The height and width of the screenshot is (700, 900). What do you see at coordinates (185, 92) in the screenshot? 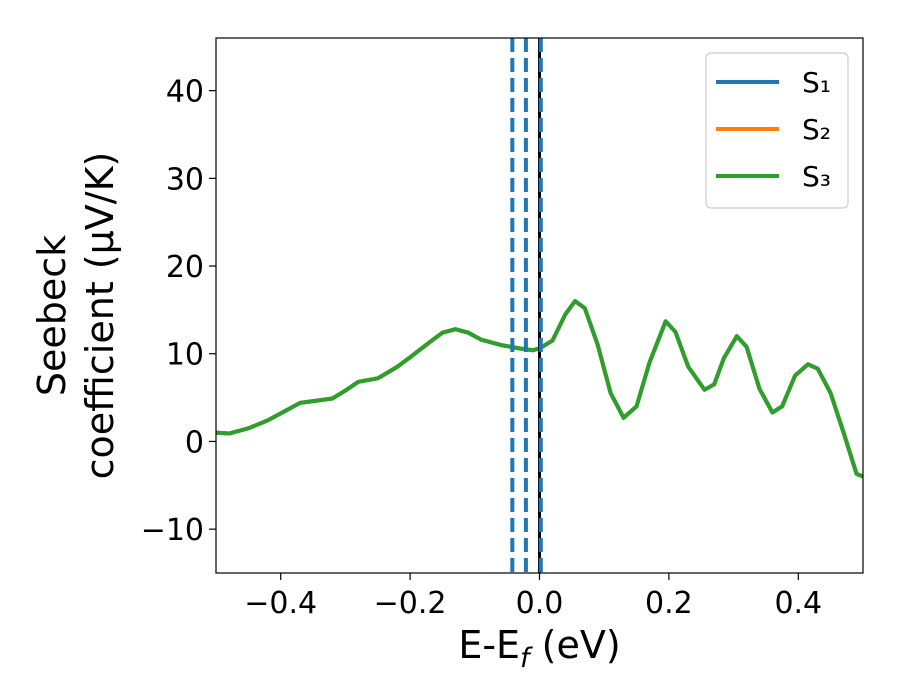
I see `y-tick-label: 40` at bounding box center [185, 92].